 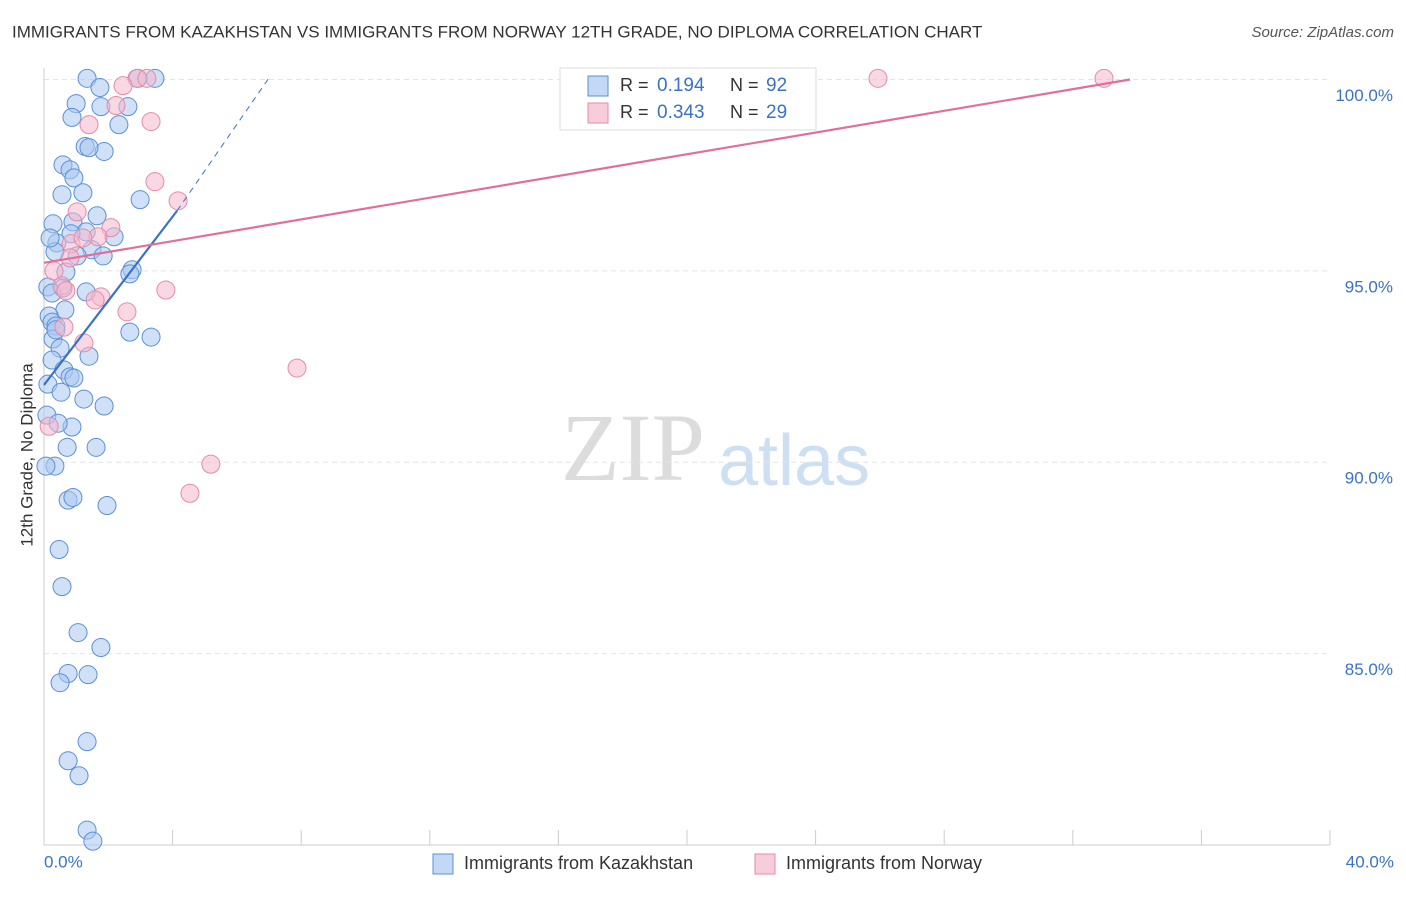 I want to click on x-tick-label: 0.0%, so click(x=63, y=861).